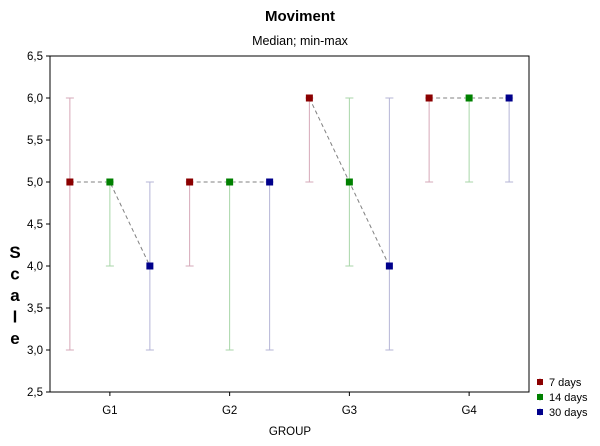 The width and height of the screenshot is (600, 446). Describe the element at coordinates (568, 413) in the screenshot. I see `legend-label: 30 days` at that location.